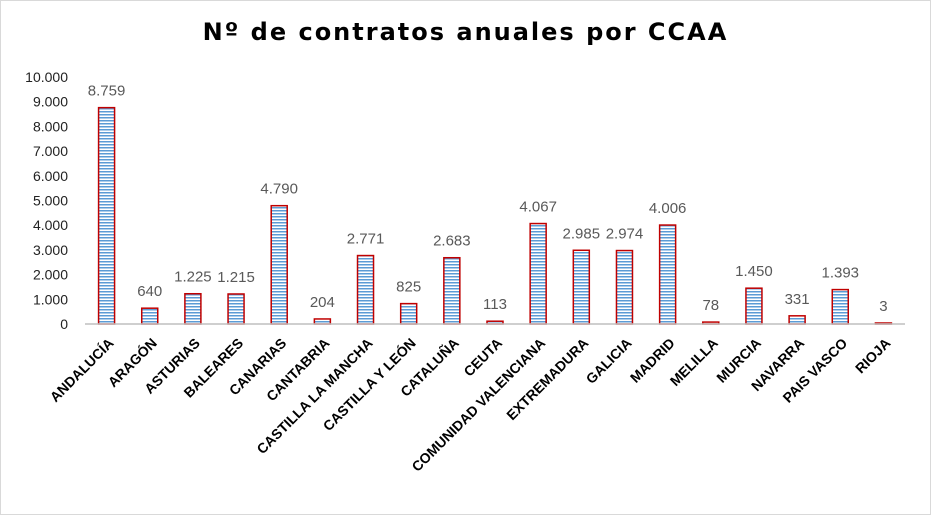 The width and height of the screenshot is (931, 515). I want to click on y-tick-label: 5.000, so click(50, 201).